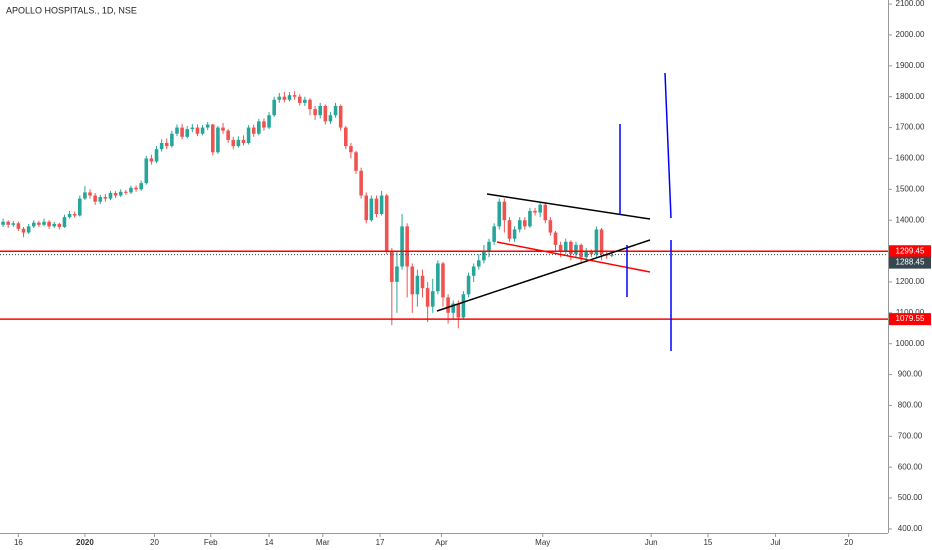 This screenshot has width=932, height=550. I want to click on y-tick-label: 1000.00, so click(910, 343).